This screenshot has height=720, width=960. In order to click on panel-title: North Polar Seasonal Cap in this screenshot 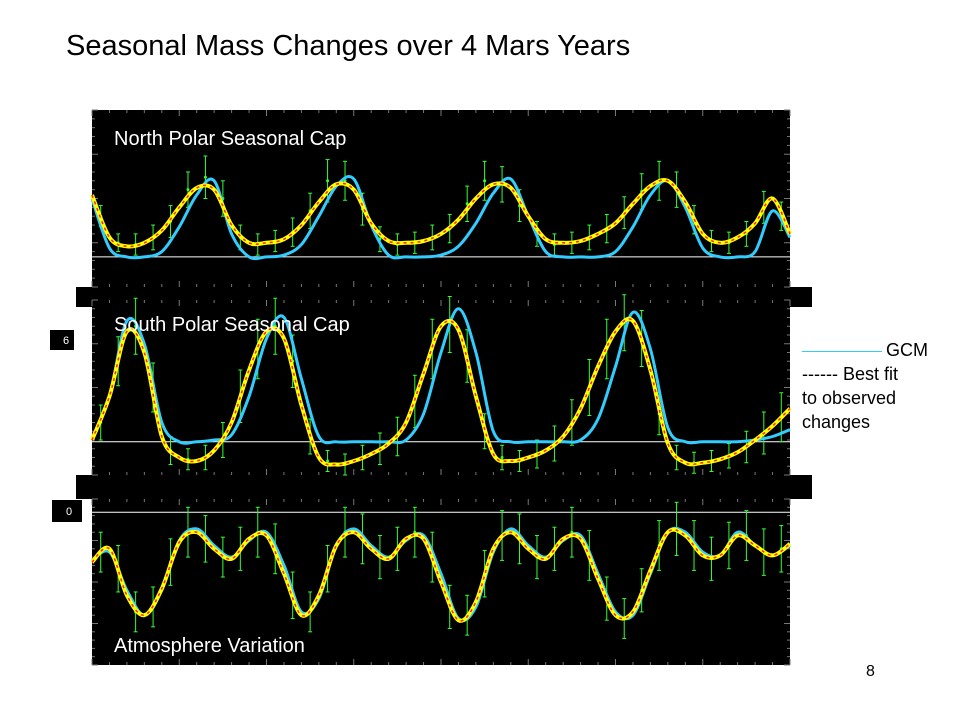, I will do `click(230, 139)`.